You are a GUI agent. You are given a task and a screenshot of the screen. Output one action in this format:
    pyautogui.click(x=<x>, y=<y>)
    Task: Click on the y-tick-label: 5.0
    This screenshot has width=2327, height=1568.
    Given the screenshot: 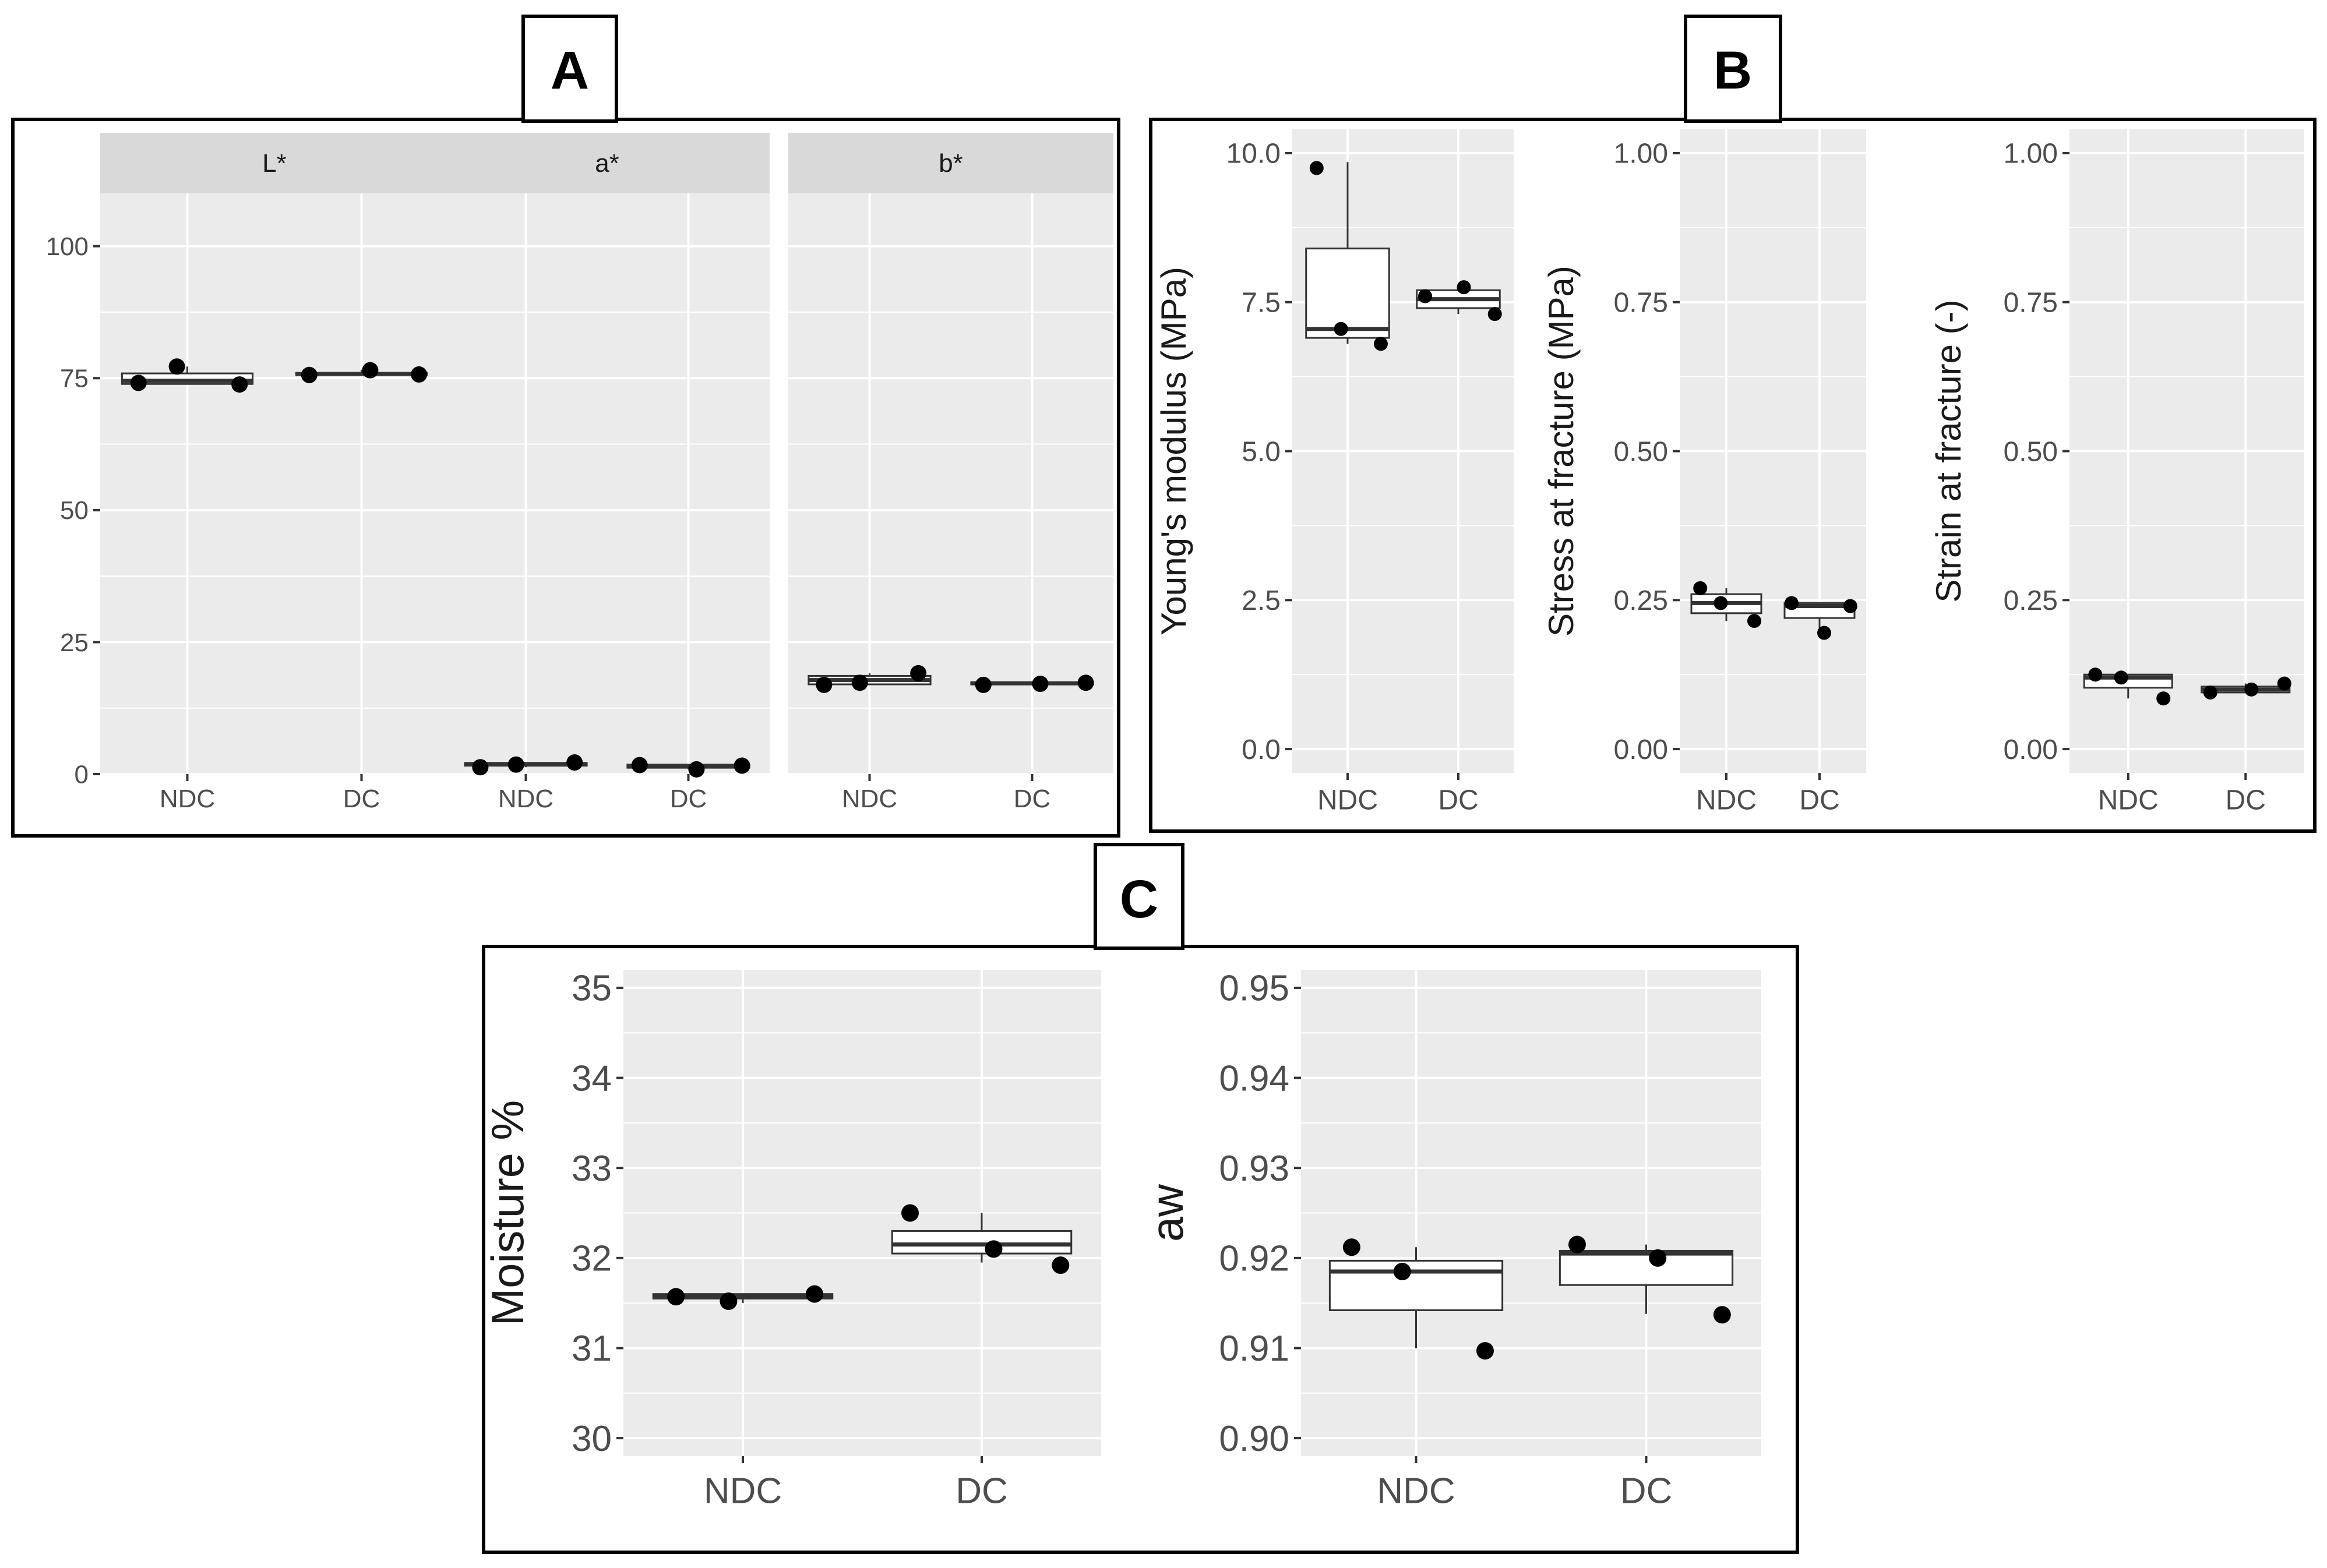 What is the action you would take?
    pyautogui.click(x=1261, y=451)
    